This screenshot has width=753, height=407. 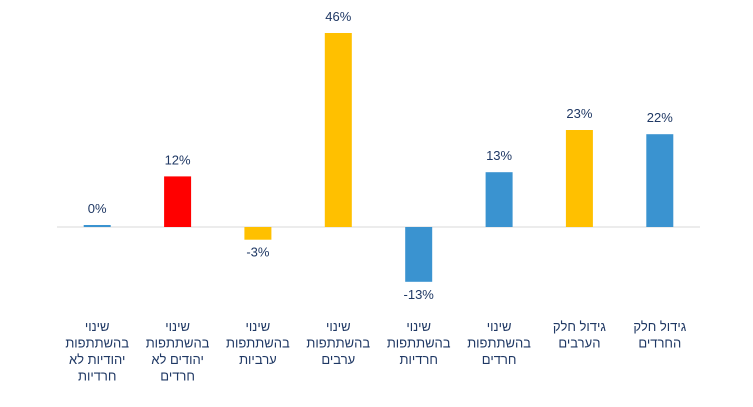 I want to click on value-label-6: -3%, so click(x=258, y=252).